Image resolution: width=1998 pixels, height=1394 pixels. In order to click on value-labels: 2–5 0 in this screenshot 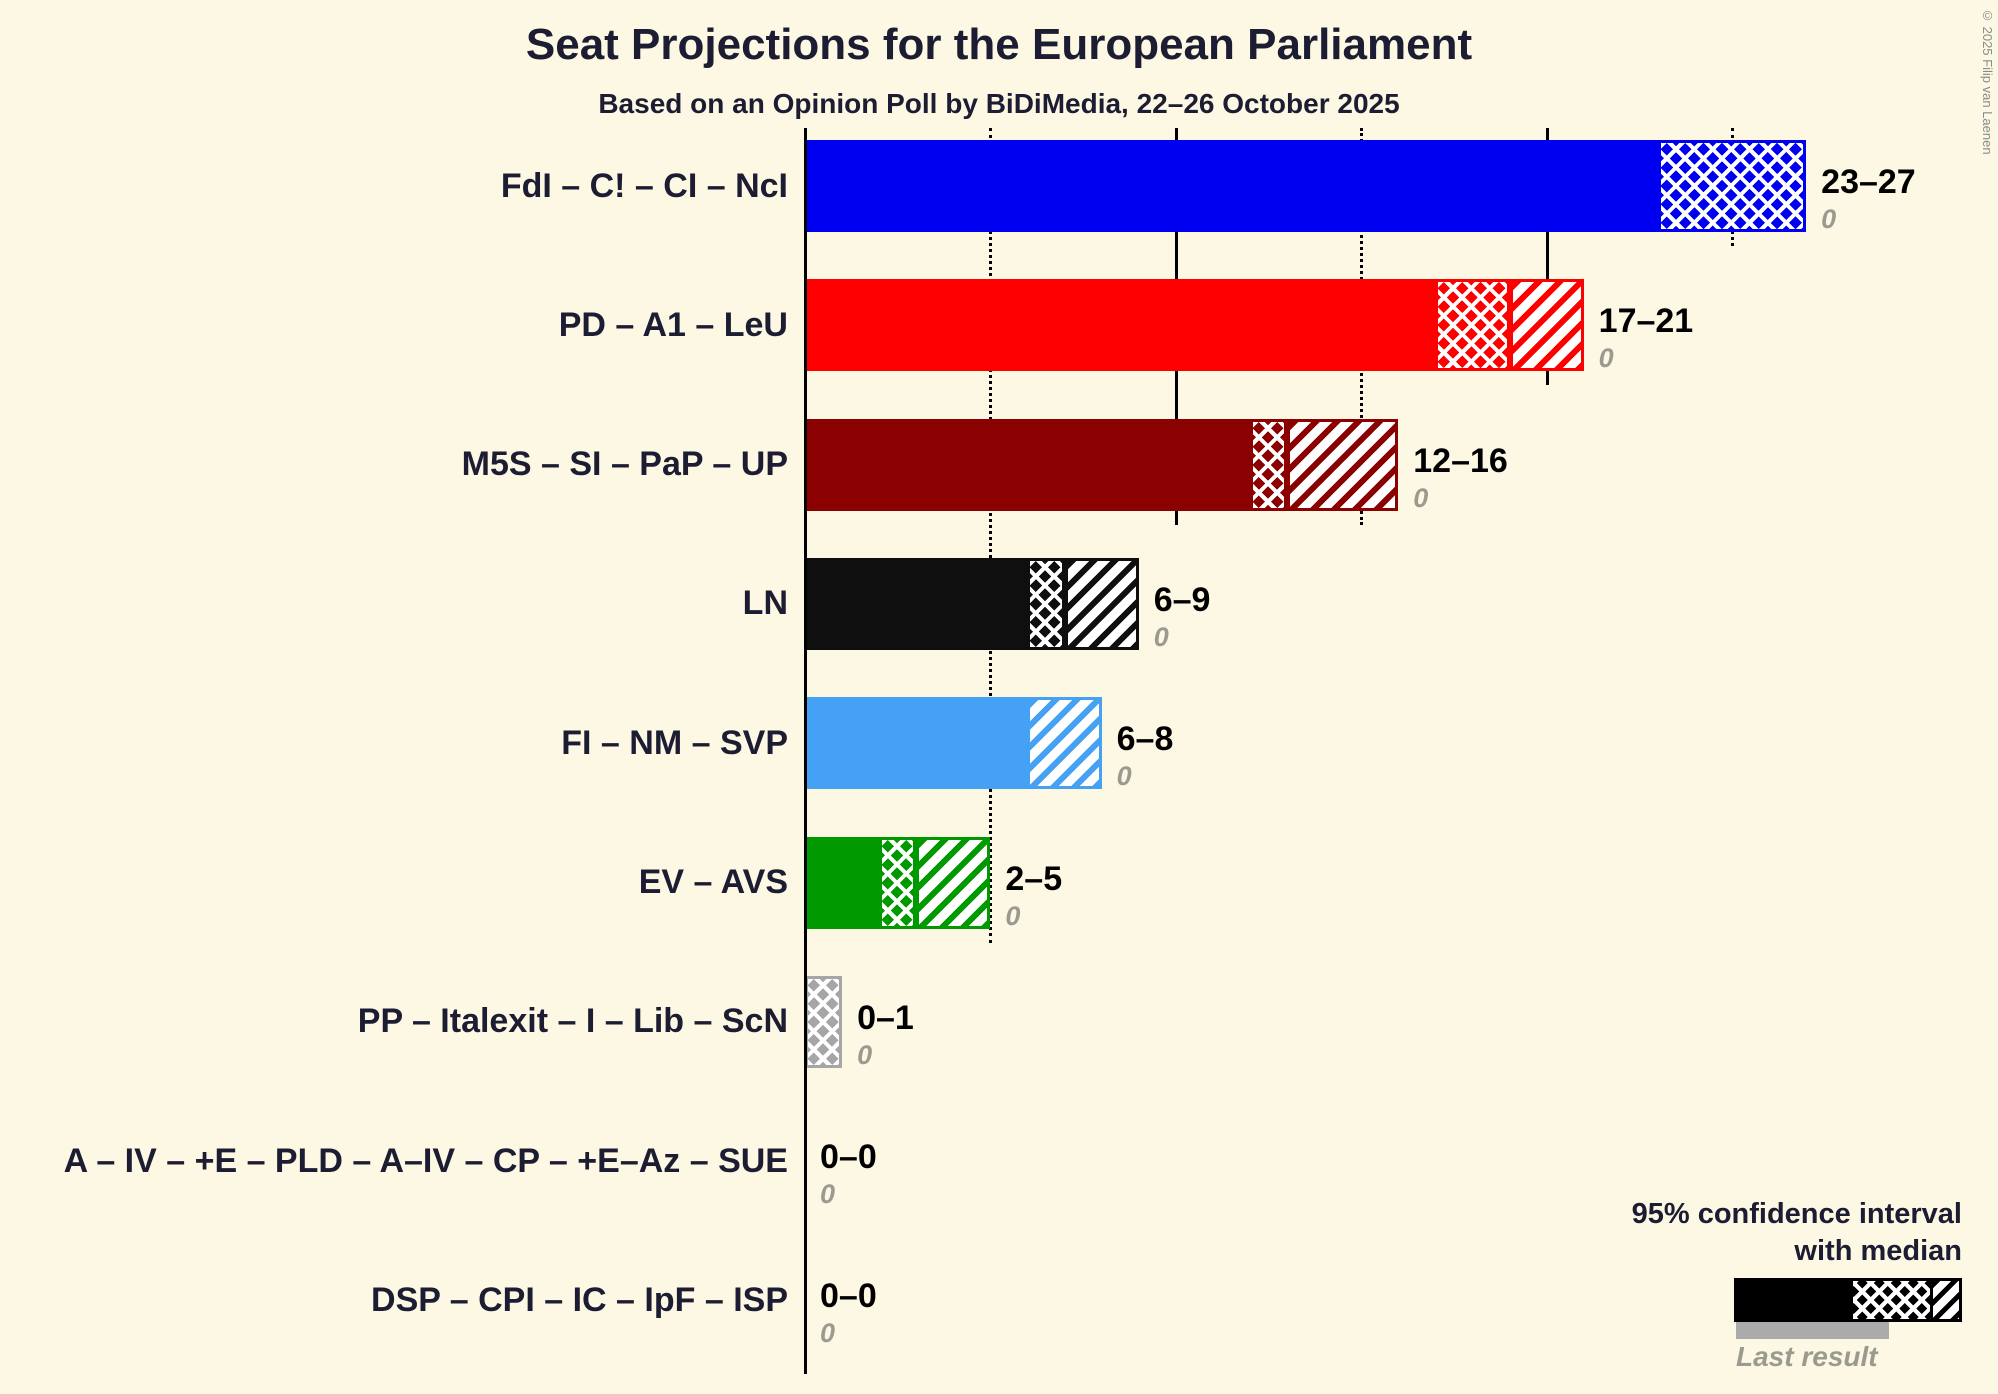, I will do `click(1033, 896)`.